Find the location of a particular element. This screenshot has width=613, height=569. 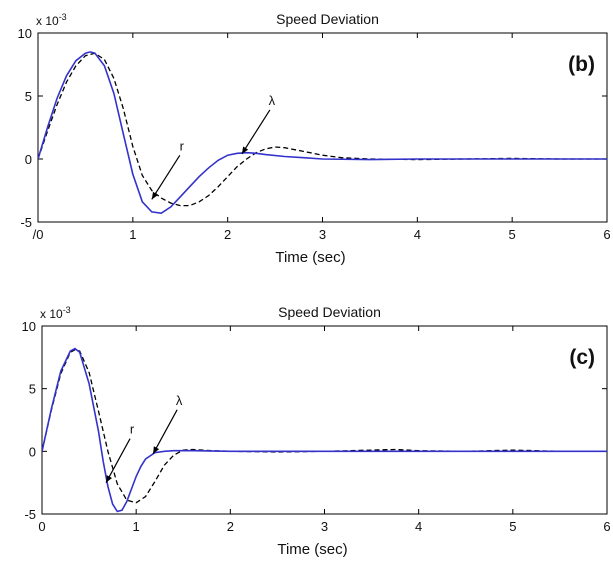

panel-label: (c) is located at coordinates (582, 357).